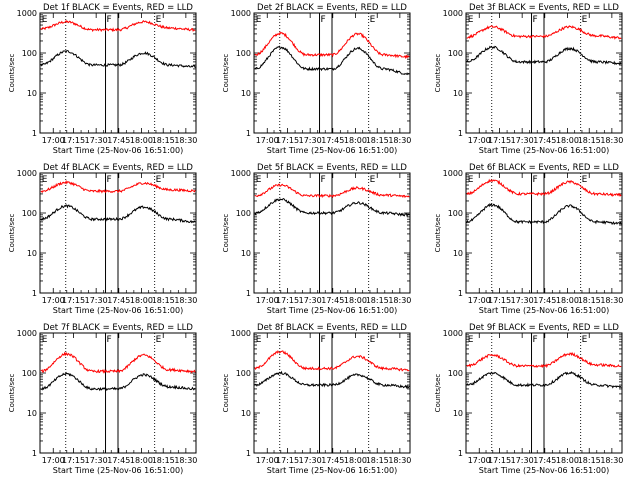 This screenshot has width=640, height=480. What do you see at coordinates (332, 328) in the screenshot?
I see `panel-title: Det 8f BLACK = Events, RED = LLD` at bounding box center [332, 328].